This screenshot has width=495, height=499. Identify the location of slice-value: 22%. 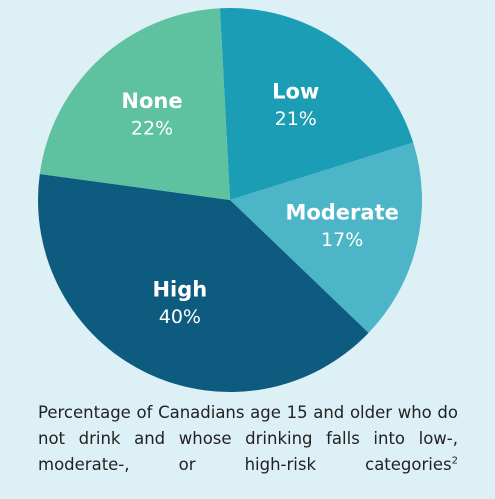
(152, 129).